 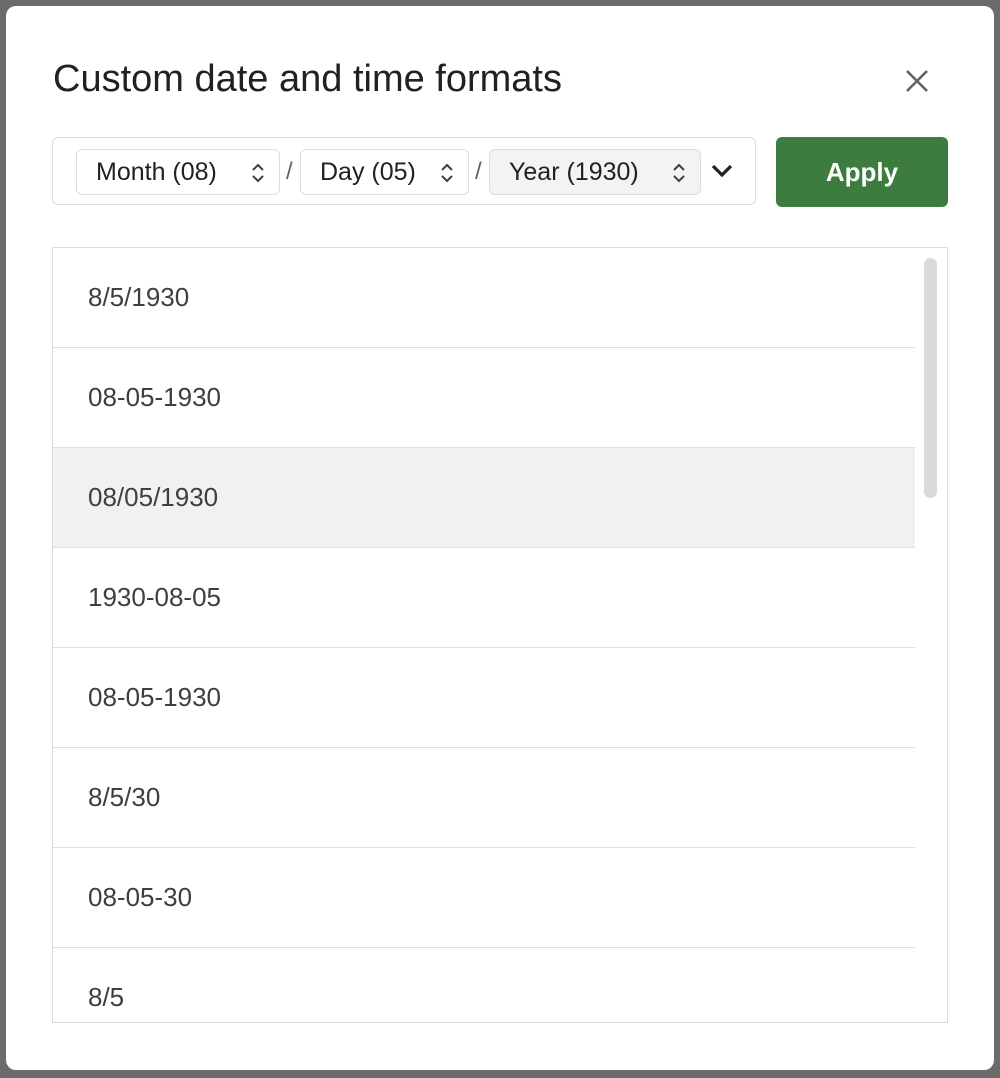 I want to click on chevron-down-icon, so click(x=722, y=171).